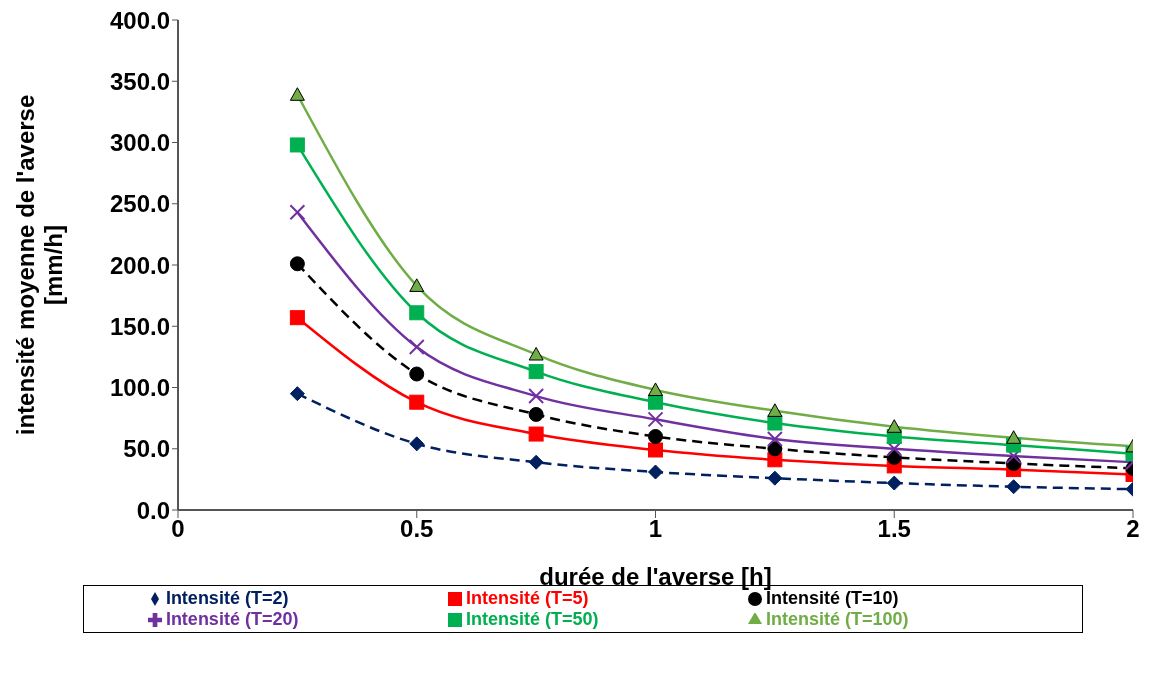  Describe the element at coordinates (894, 529) in the screenshot. I see `x-tick-label: 1.5` at that location.